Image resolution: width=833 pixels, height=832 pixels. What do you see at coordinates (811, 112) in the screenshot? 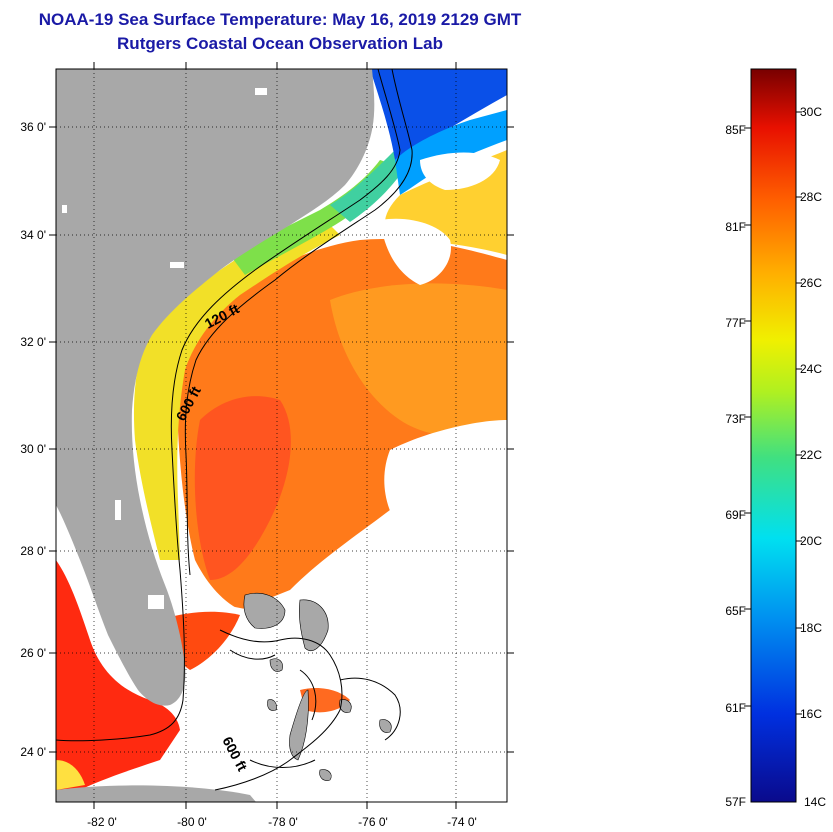
I see `colorbar-label-c: 30C` at bounding box center [811, 112].